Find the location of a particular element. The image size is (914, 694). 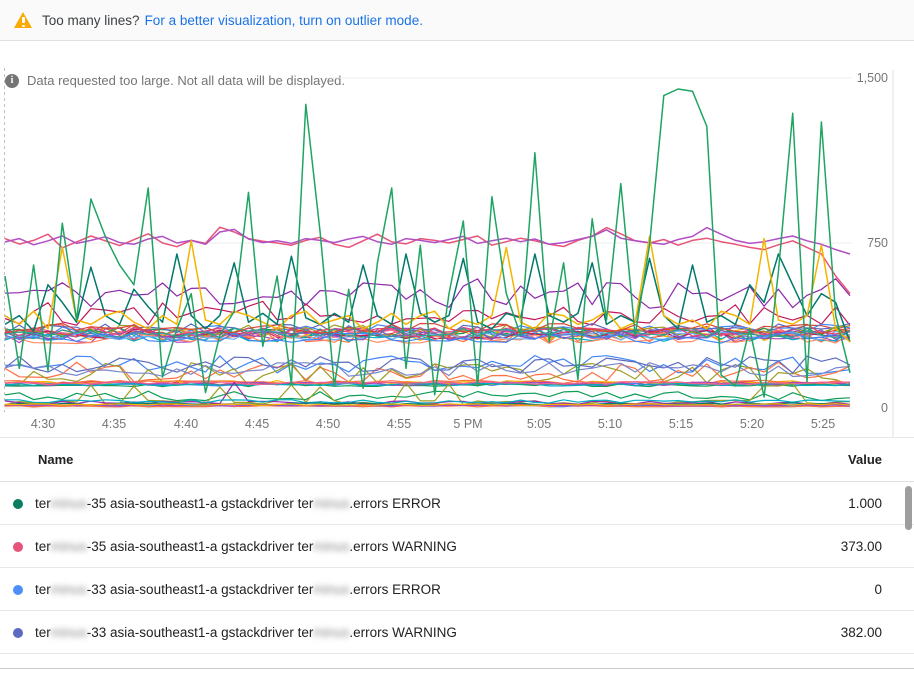

x-tick-label: 5:15 is located at coordinates (681, 424).